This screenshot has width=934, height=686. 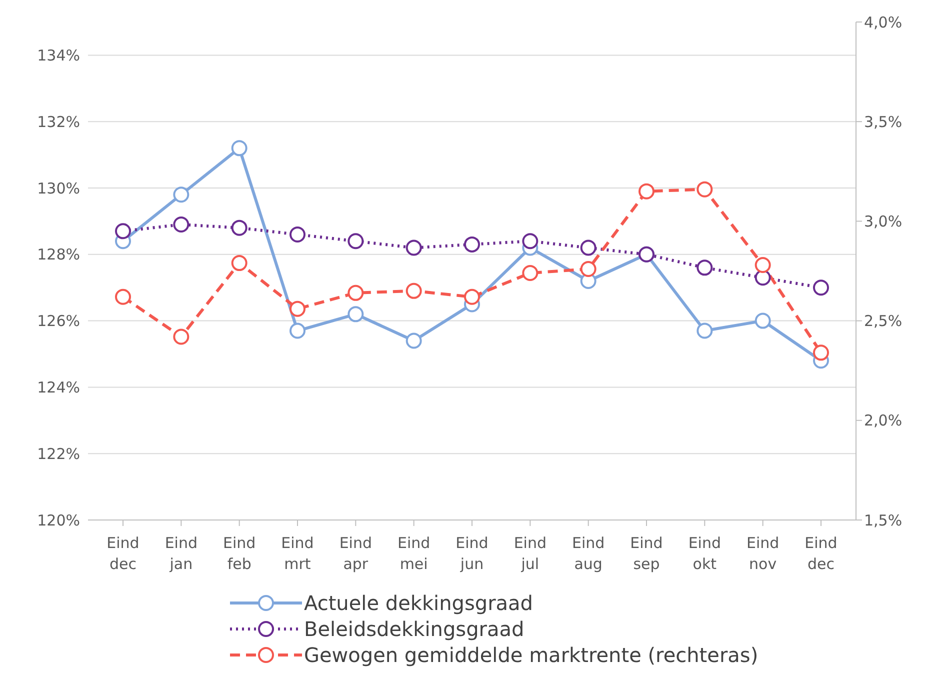 I want to click on x-tick-label: Eind jun, so click(x=472, y=553).